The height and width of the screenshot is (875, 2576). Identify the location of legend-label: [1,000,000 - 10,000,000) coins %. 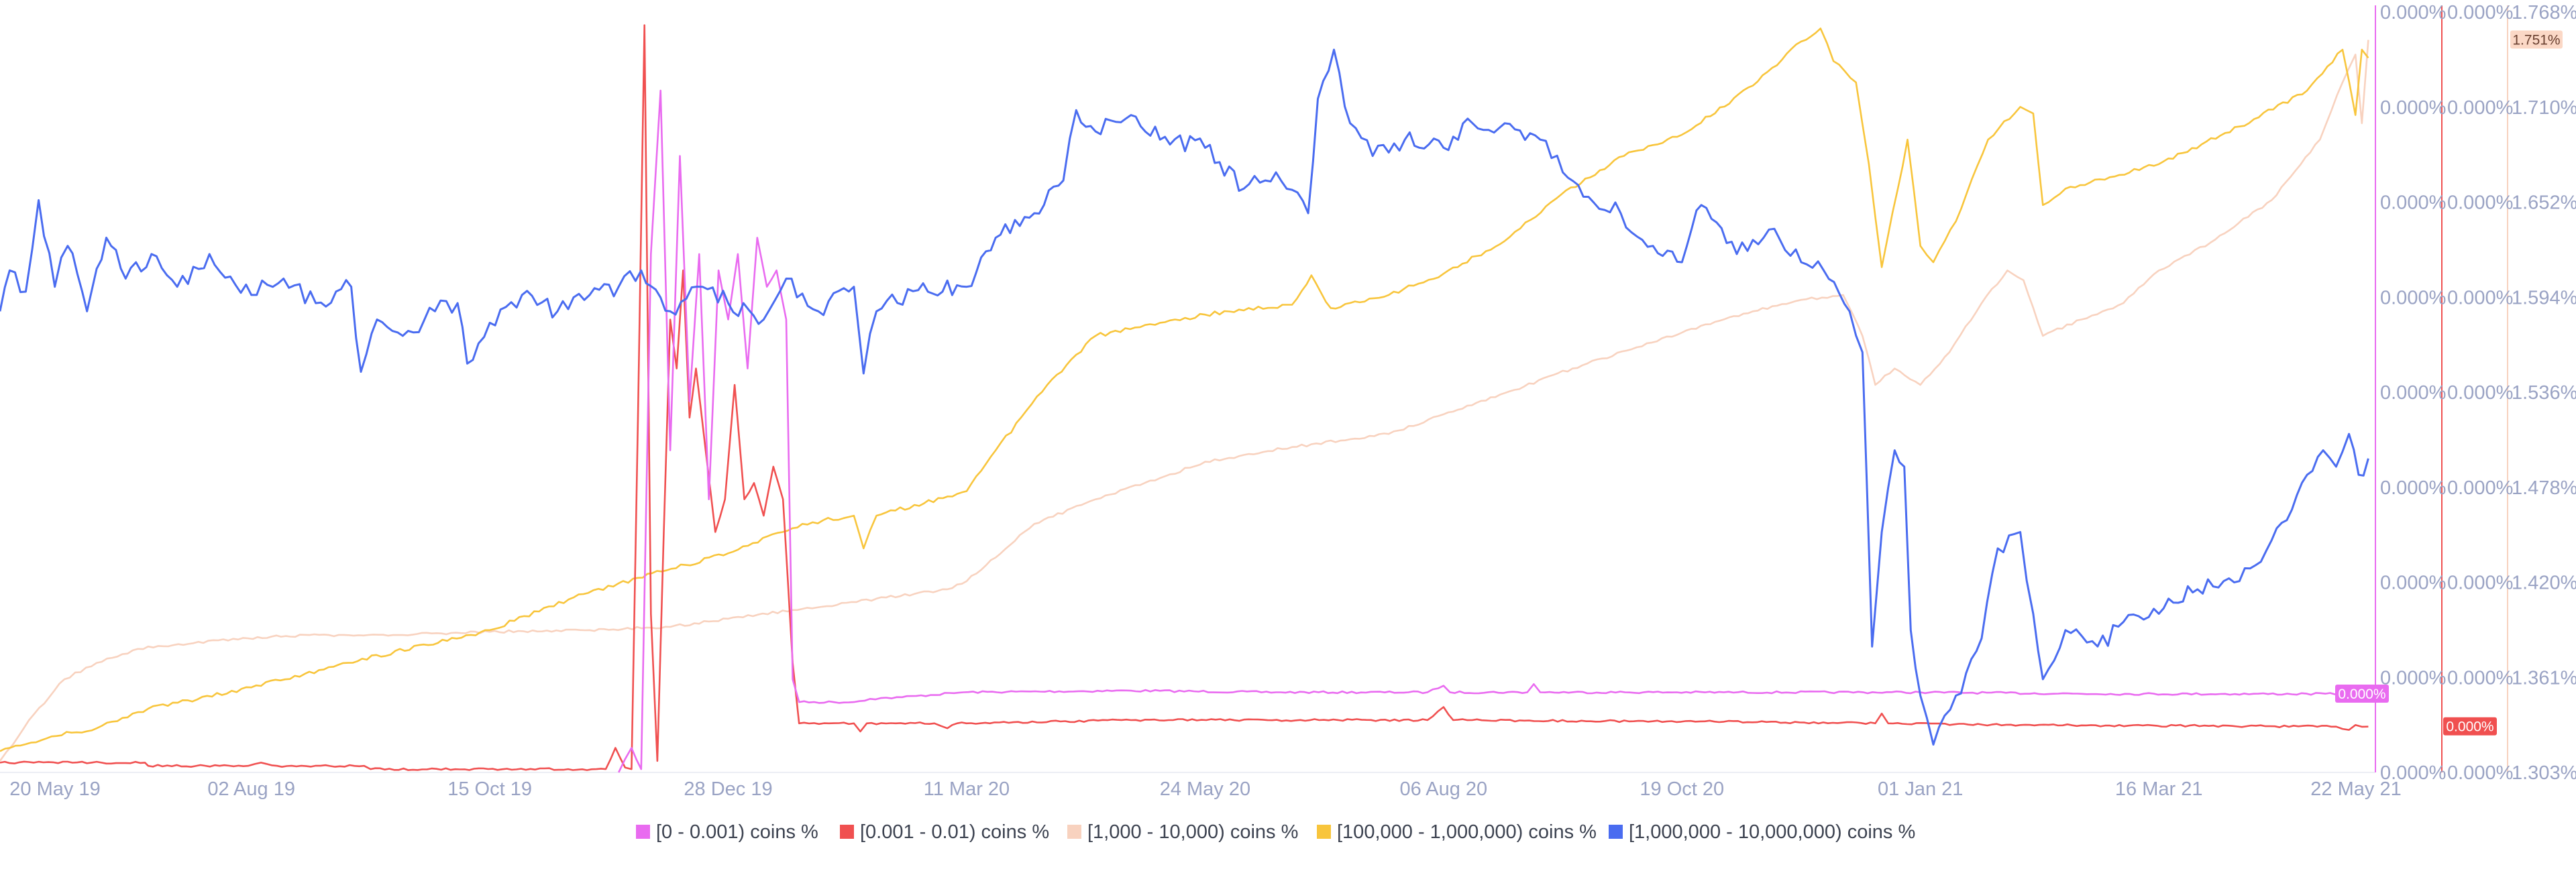
(1772, 832).